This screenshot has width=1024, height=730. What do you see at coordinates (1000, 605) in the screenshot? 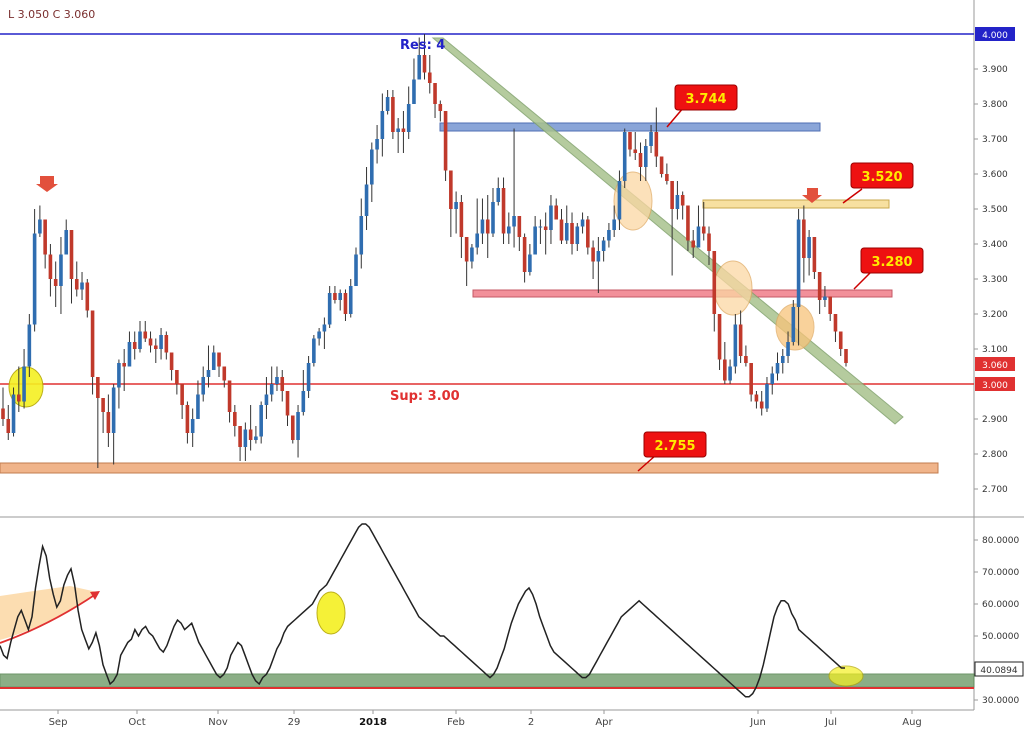
I see `indicator-tick-label: 60.0000` at bounding box center [1000, 605].